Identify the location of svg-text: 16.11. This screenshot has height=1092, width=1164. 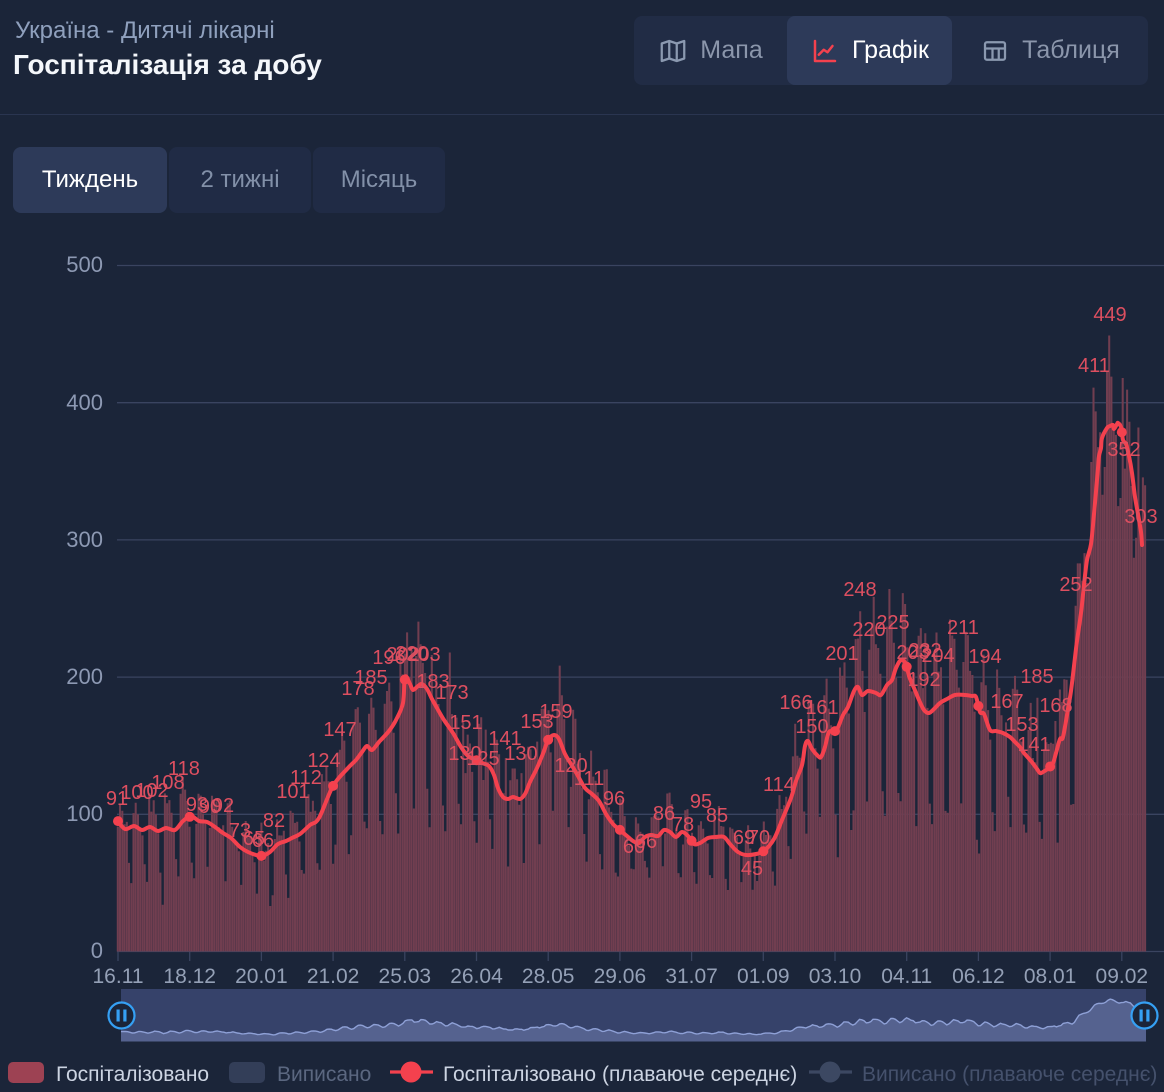
(118, 976).